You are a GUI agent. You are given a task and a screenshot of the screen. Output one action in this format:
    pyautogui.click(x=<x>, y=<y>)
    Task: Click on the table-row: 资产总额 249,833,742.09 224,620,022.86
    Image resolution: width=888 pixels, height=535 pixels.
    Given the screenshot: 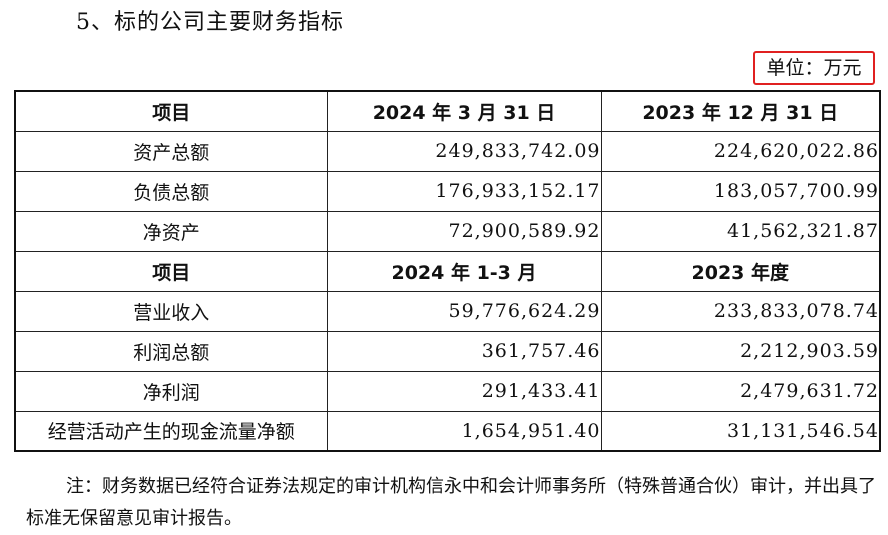 What is the action you would take?
    pyautogui.click(x=447, y=151)
    